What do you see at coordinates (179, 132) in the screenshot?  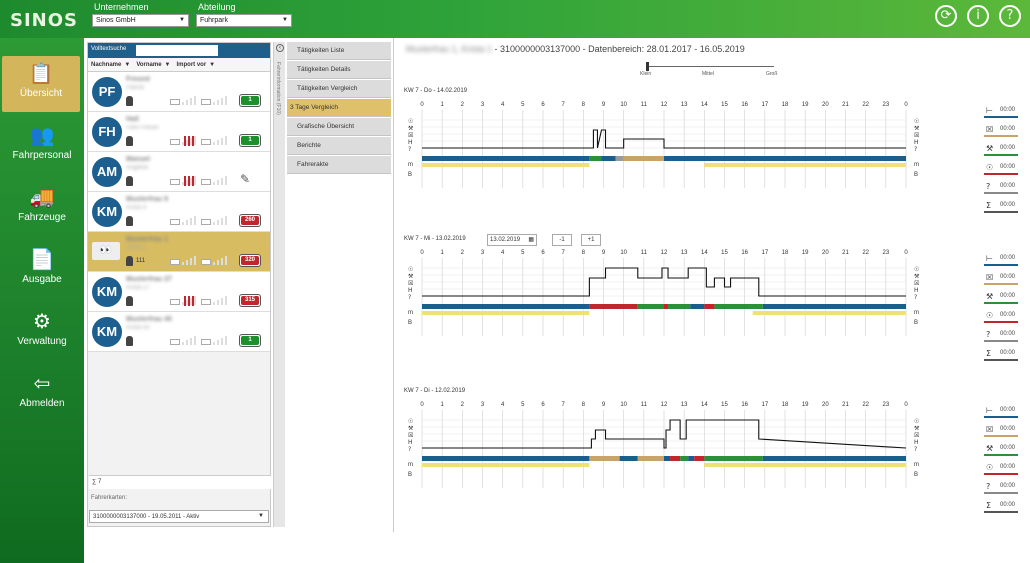 I see `driver-row: FH Hall Felix Florian 1` at bounding box center [179, 132].